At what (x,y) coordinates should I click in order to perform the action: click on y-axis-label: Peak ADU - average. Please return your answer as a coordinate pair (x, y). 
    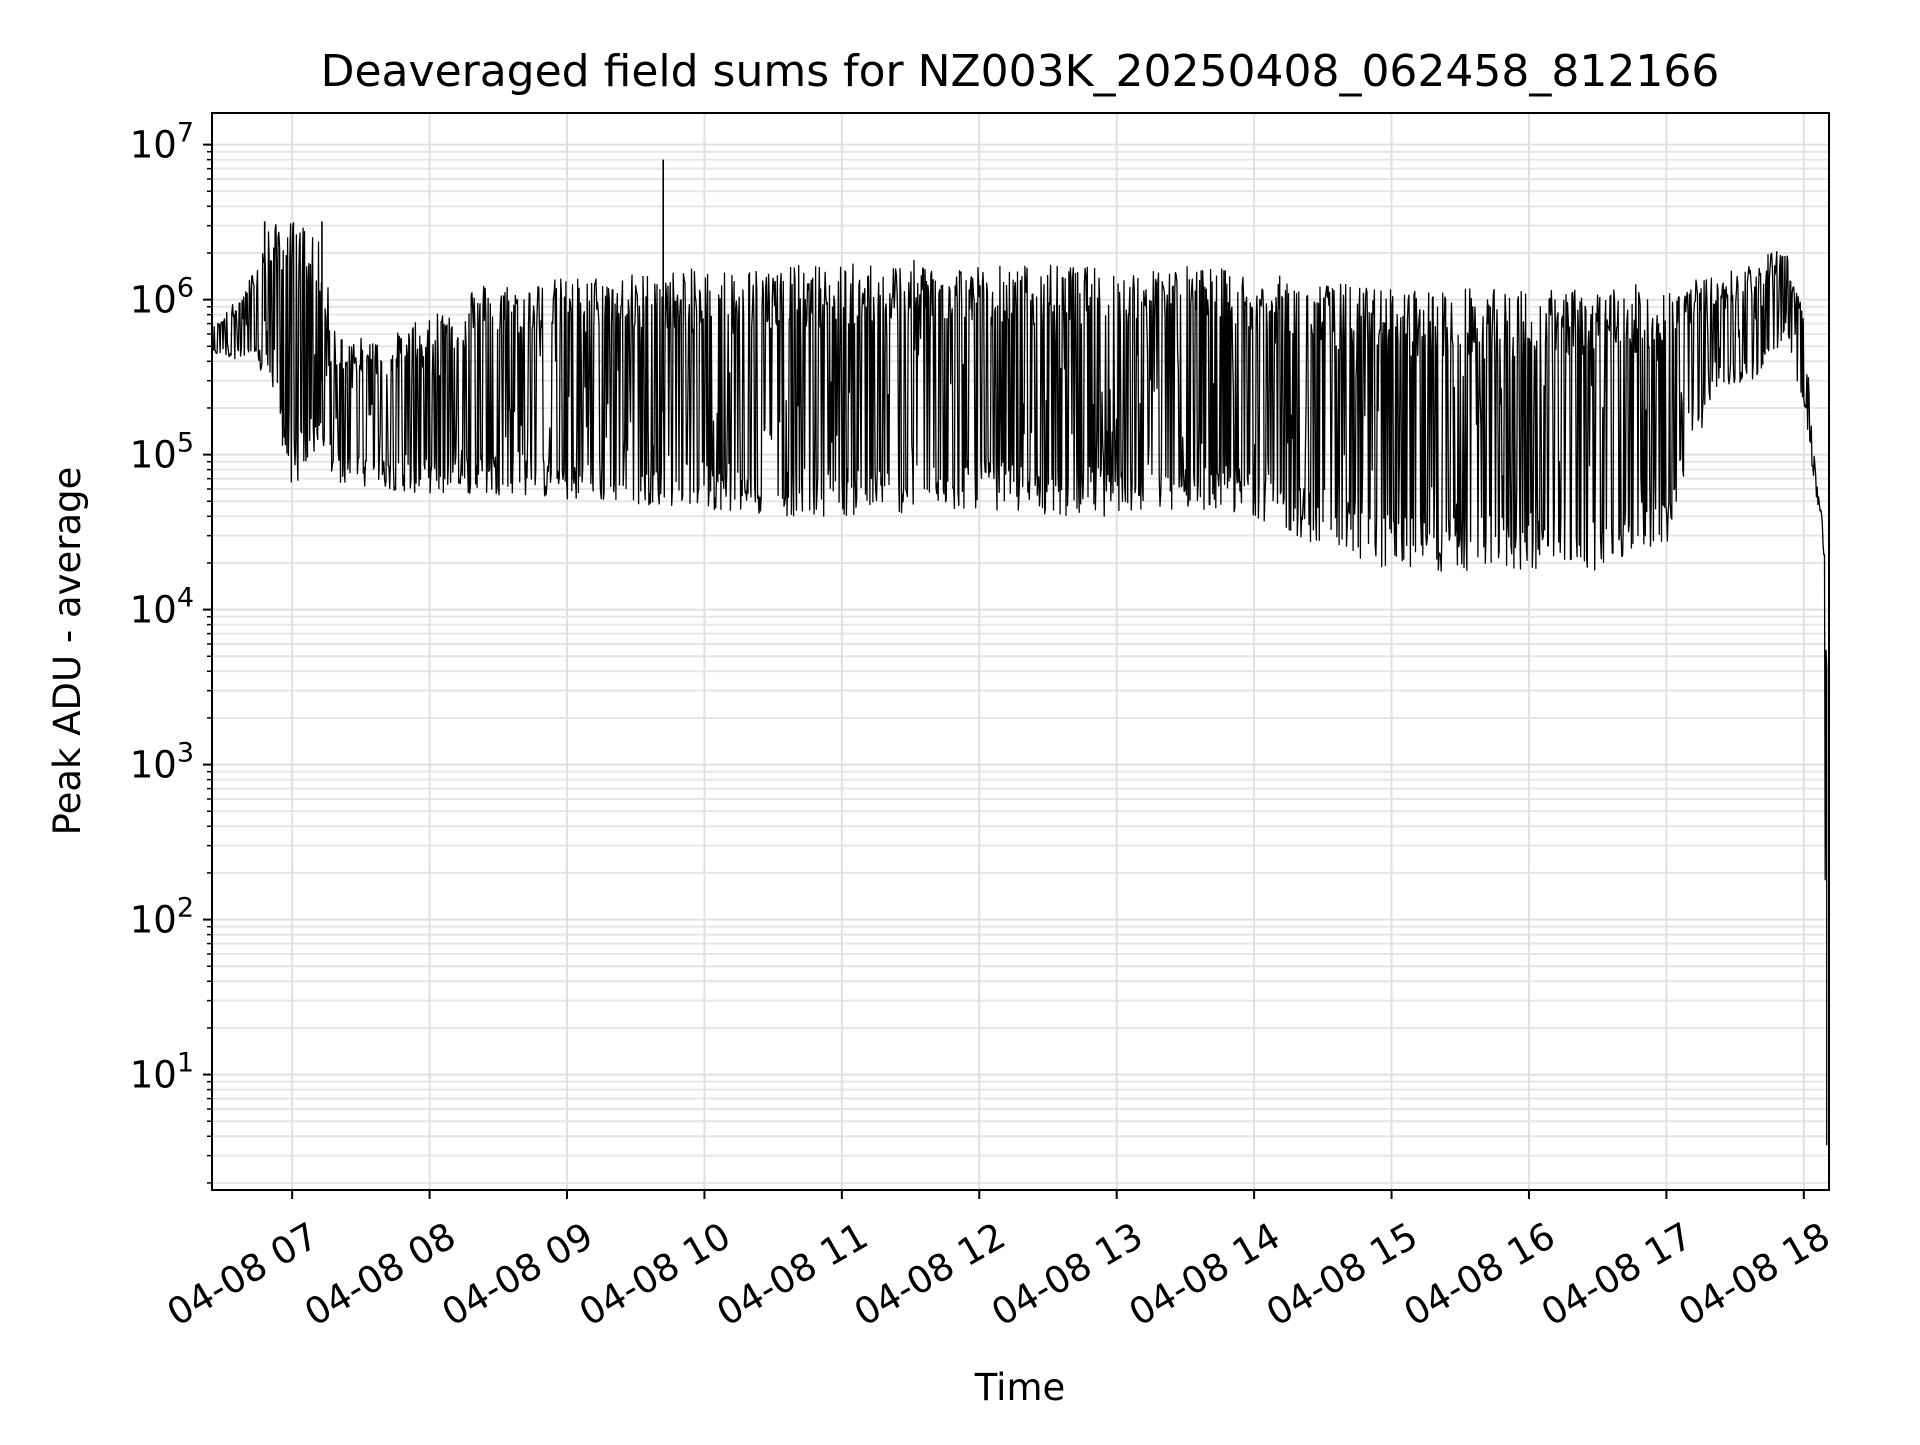
    Looking at the image, I should click on (67, 651).